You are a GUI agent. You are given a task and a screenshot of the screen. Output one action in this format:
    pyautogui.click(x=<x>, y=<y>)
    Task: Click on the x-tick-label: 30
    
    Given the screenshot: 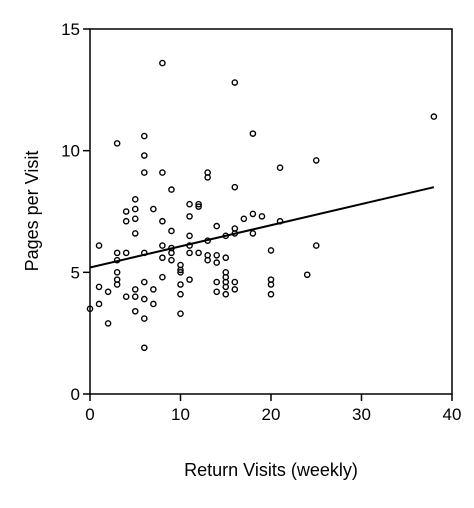 What is the action you would take?
    pyautogui.click(x=361, y=414)
    